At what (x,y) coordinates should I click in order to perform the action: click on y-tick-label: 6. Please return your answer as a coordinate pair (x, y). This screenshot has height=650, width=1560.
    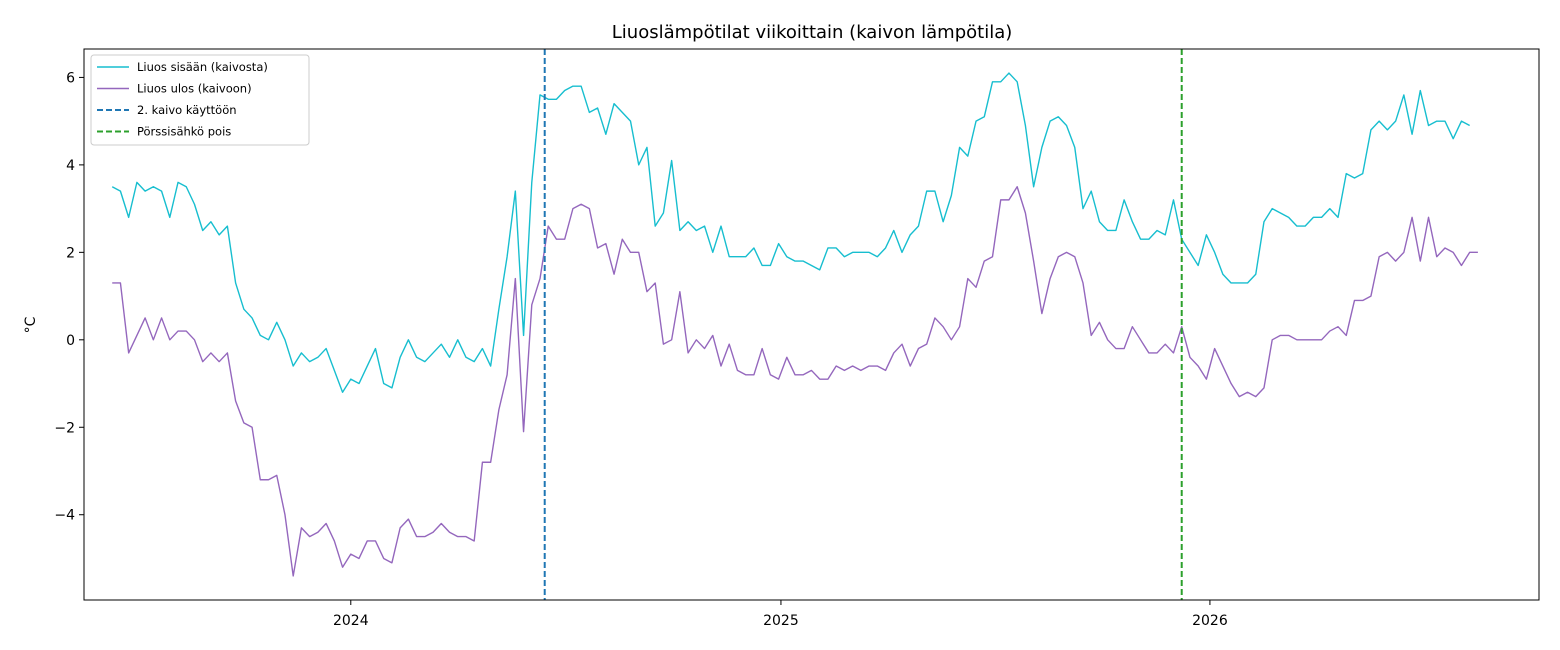
    Looking at the image, I should click on (70, 78).